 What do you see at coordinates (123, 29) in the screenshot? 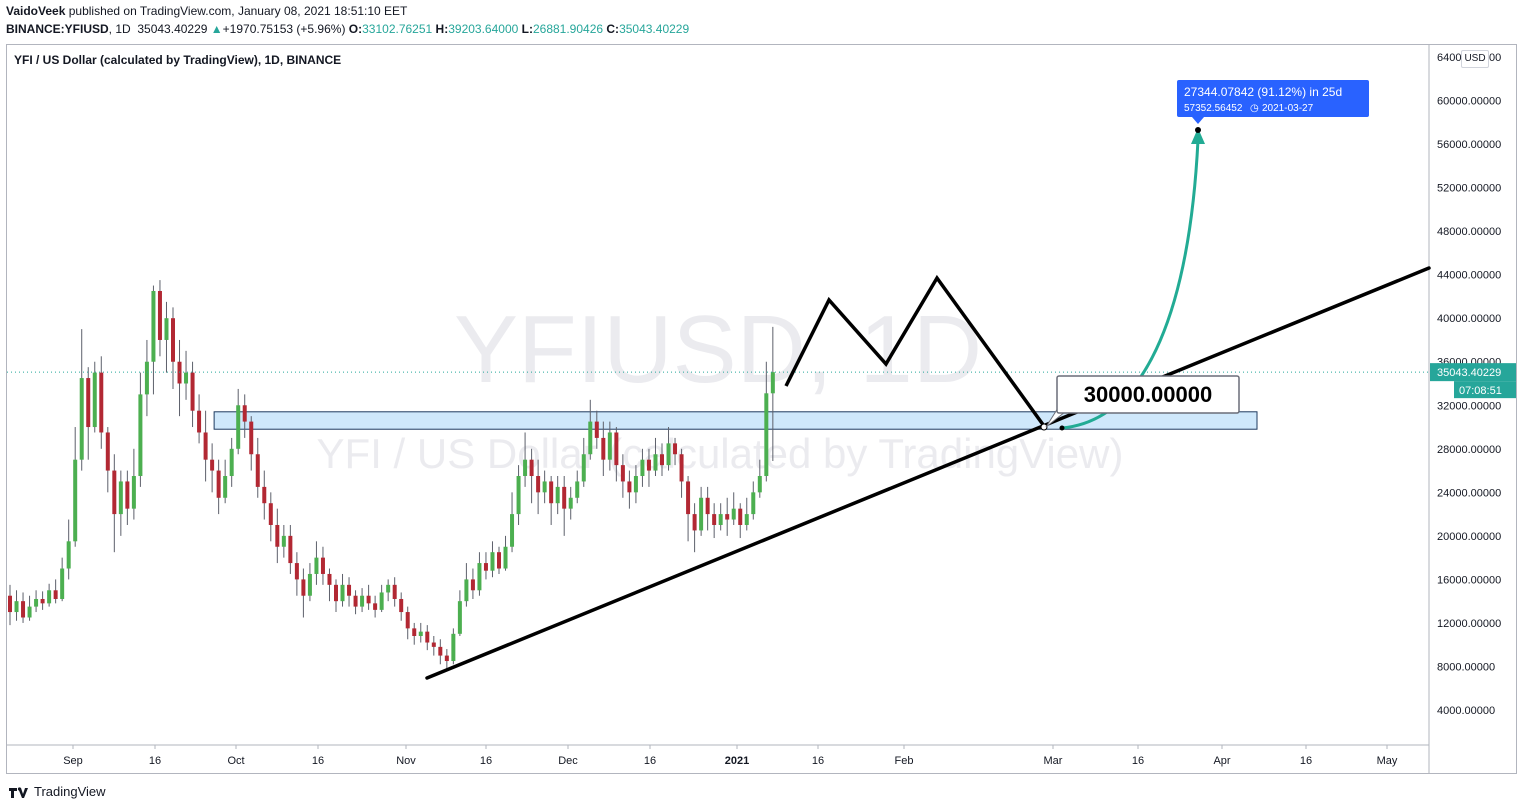
I see `interval: 1D` at bounding box center [123, 29].